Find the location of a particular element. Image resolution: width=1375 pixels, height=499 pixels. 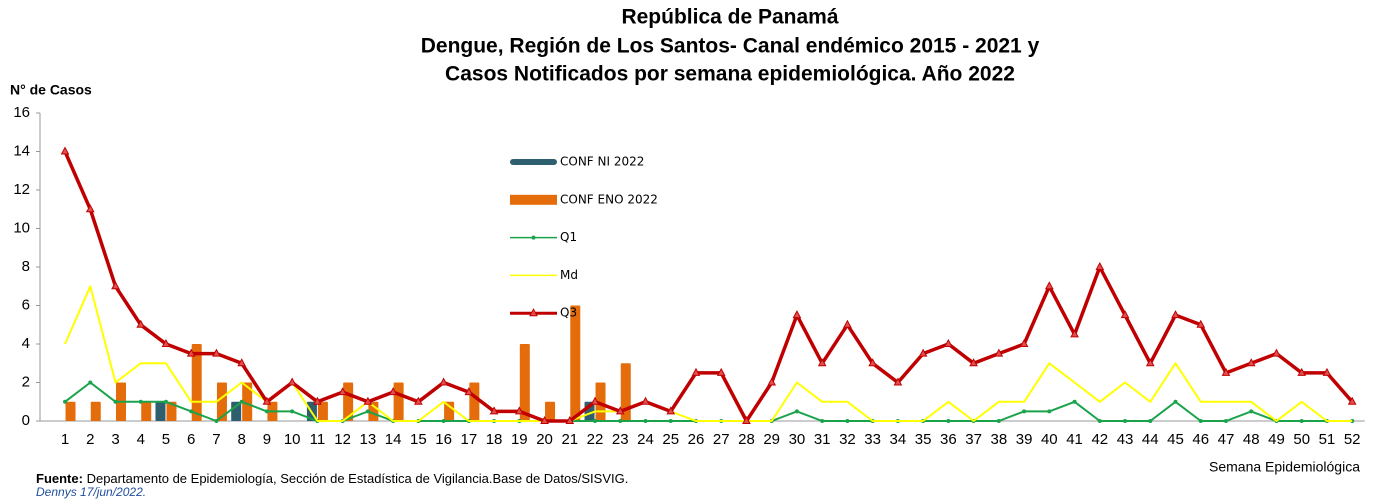

legend-label: Md is located at coordinates (569, 275).